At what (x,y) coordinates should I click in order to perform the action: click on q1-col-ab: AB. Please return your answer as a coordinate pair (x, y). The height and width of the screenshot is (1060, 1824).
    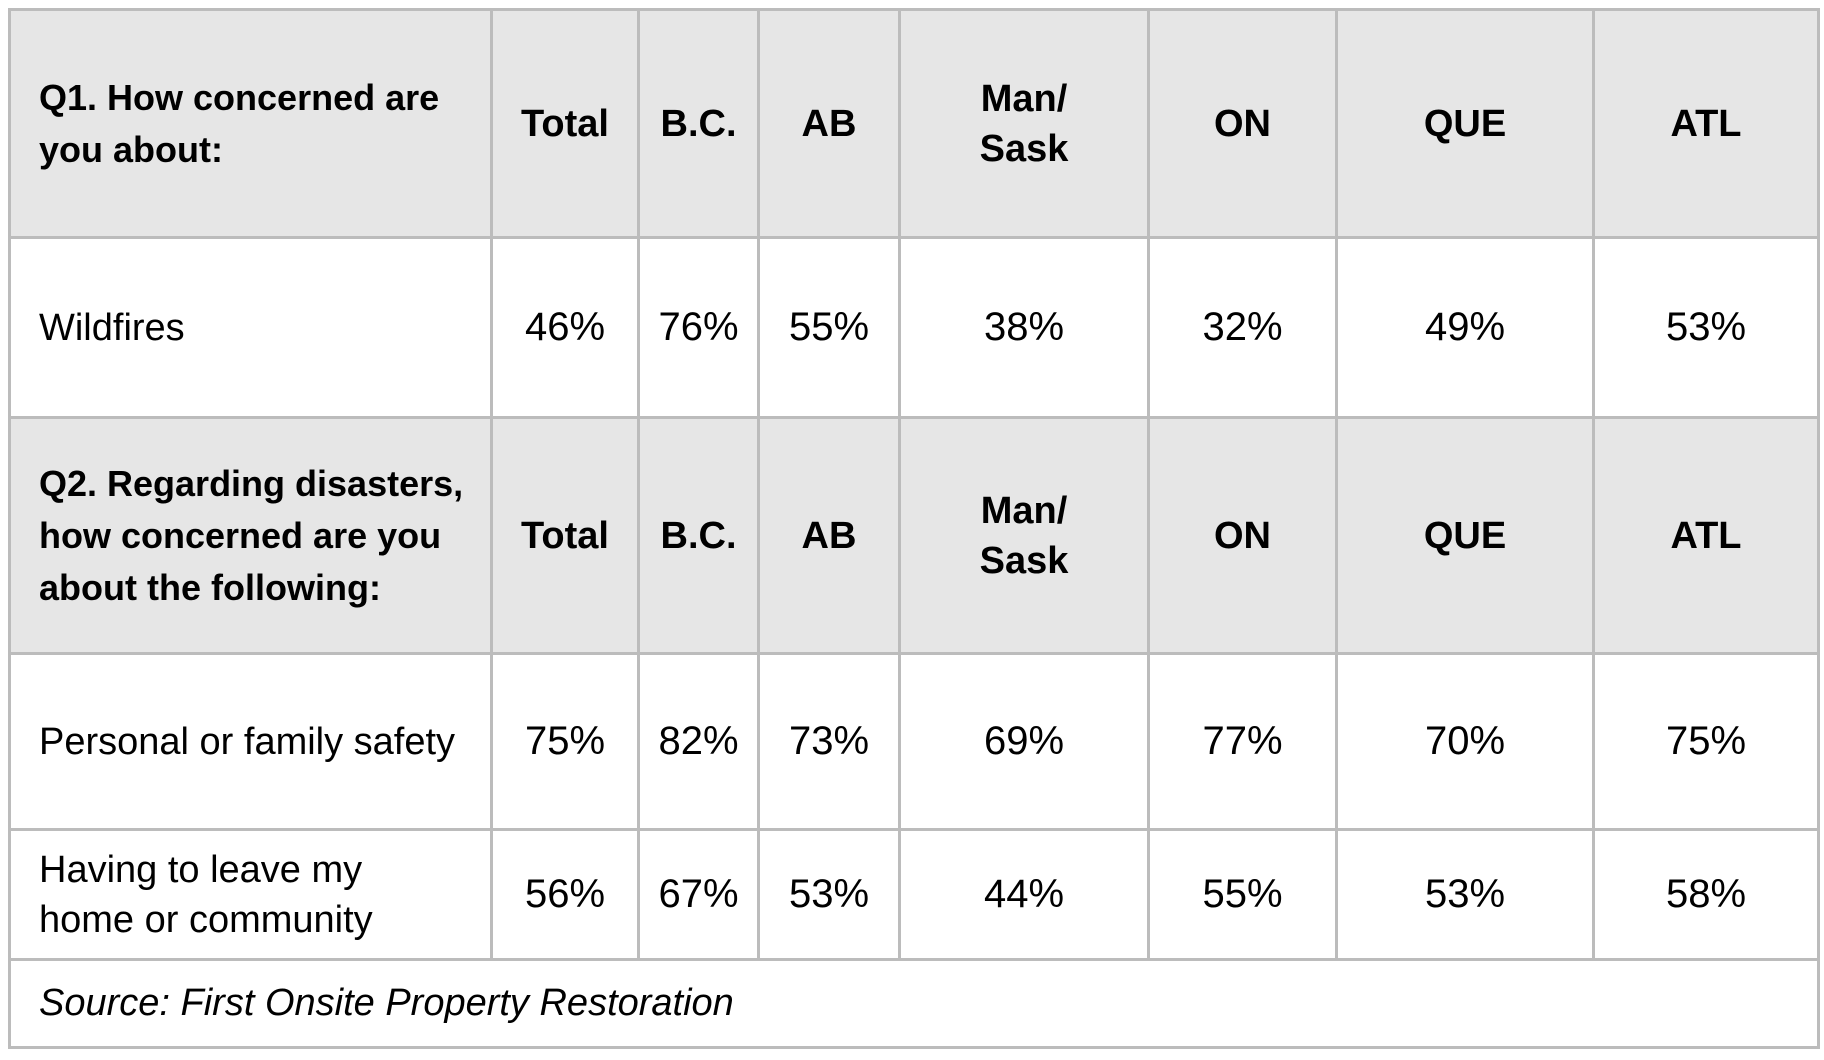
    Looking at the image, I should click on (829, 123).